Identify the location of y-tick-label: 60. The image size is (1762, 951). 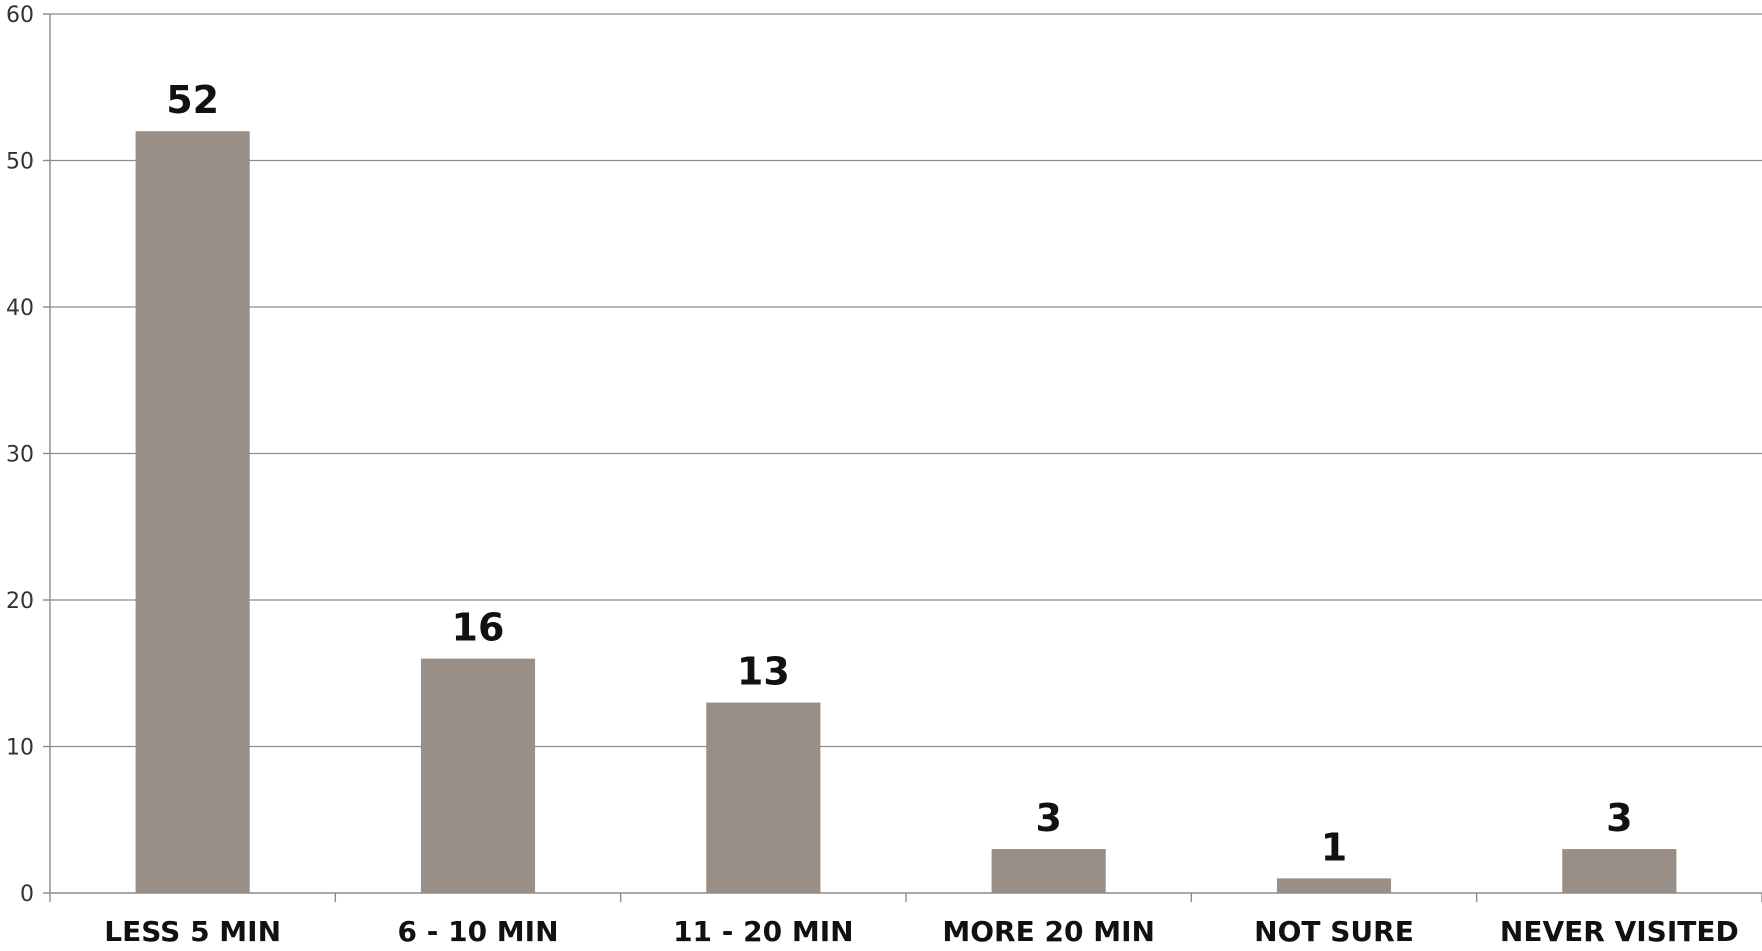
(20, 15).